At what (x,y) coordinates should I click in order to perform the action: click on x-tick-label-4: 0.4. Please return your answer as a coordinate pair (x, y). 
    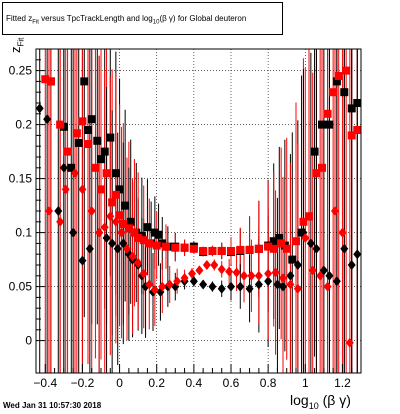
    Looking at the image, I should click on (194, 383).